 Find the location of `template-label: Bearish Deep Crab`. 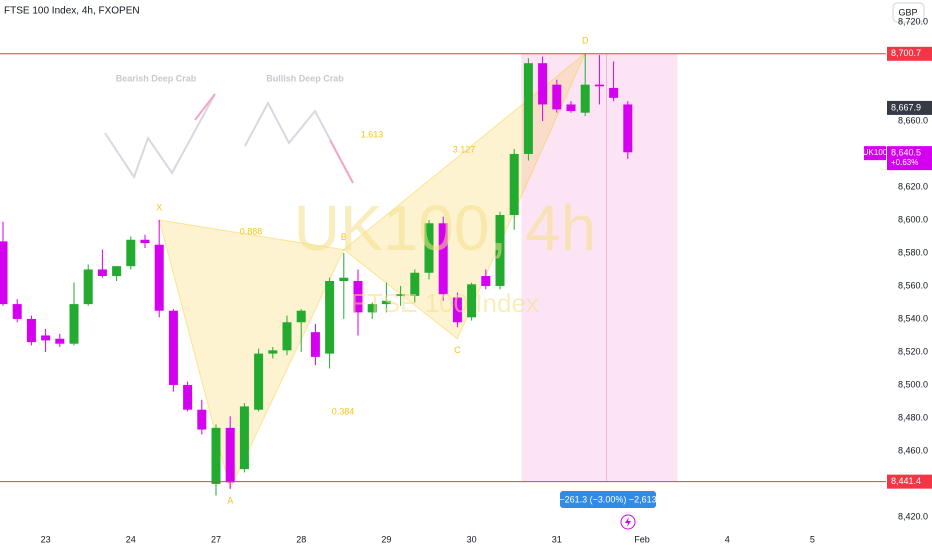

template-label: Bearish Deep Crab is located at coordinates (156, 78).